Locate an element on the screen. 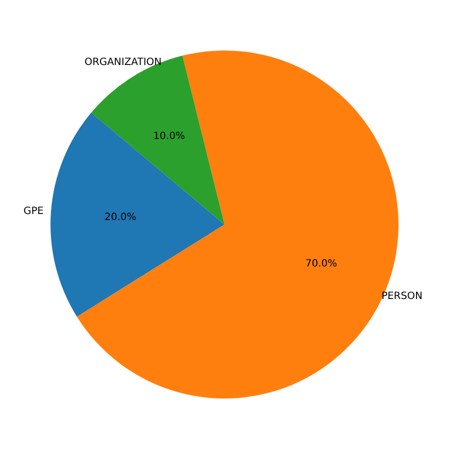 Image resolution: width=449 pixels, height=449 pixels. data-label: 10.0% is located at coordinates (169, 136).